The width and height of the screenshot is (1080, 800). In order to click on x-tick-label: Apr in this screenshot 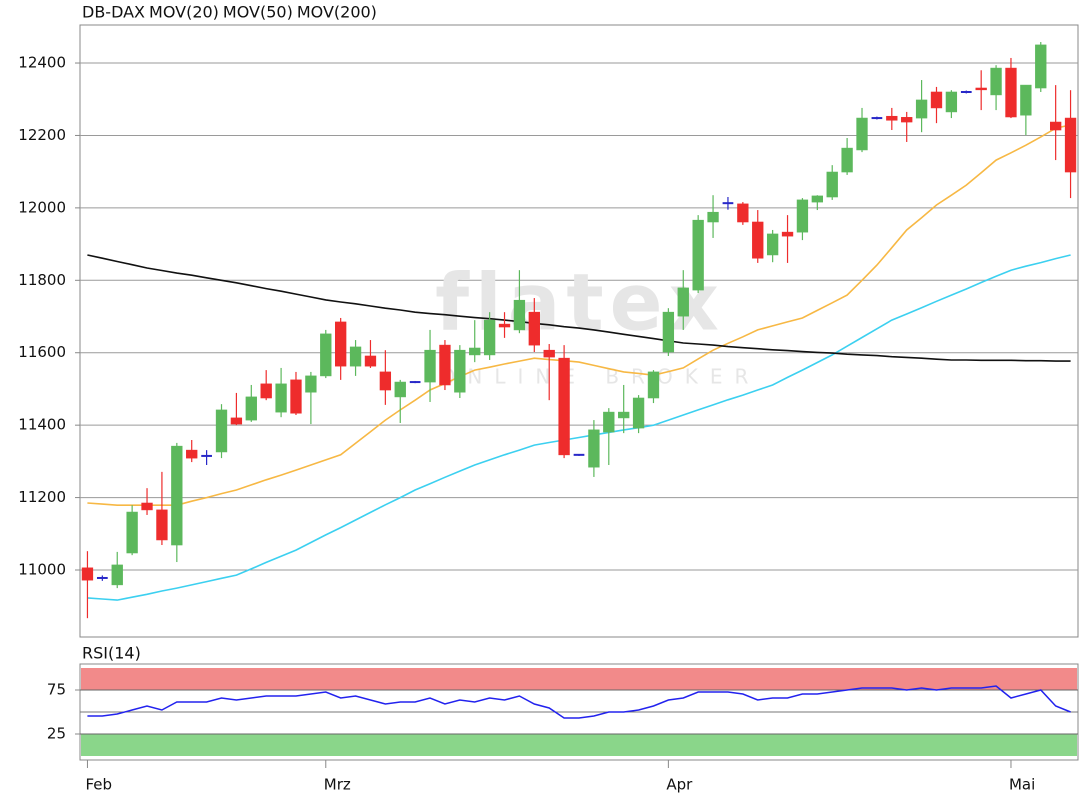, I will do `click(679, 785)`.